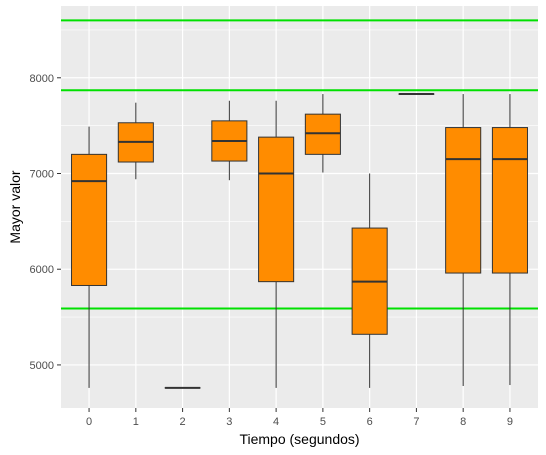 The width and height of the screenshot is (546, 455). What do you see at coordinates (42, 270) in the screenshot?
I see `y-tick-label: 6000` at bounding box center [42, 270].